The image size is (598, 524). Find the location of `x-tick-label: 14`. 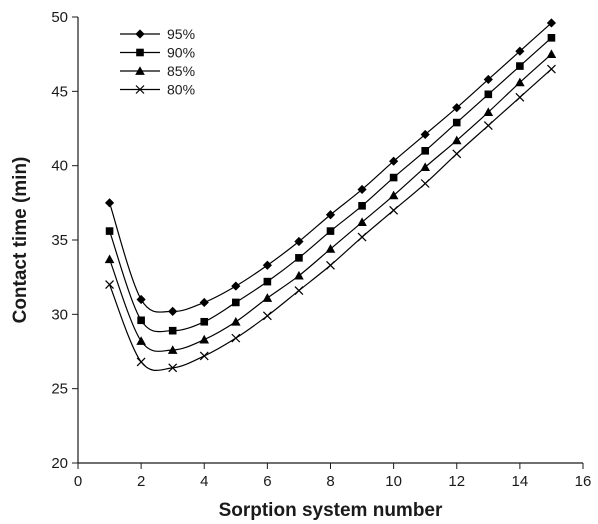

x-tick-label: 14 is located at coordinates (520, 481).